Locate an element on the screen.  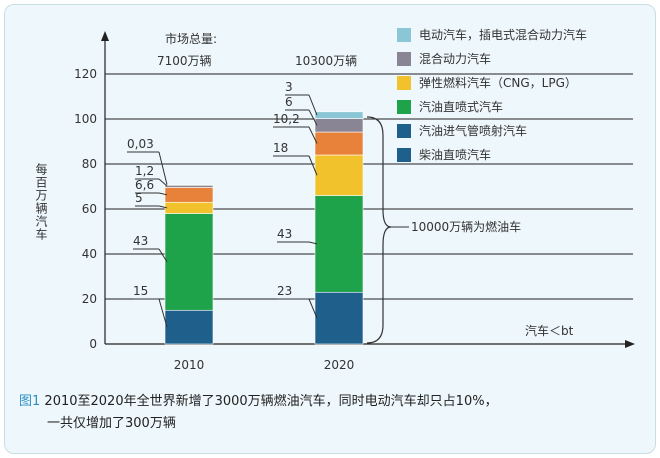
data-label-2020-2: 18 is located at coordinates (280, 148).